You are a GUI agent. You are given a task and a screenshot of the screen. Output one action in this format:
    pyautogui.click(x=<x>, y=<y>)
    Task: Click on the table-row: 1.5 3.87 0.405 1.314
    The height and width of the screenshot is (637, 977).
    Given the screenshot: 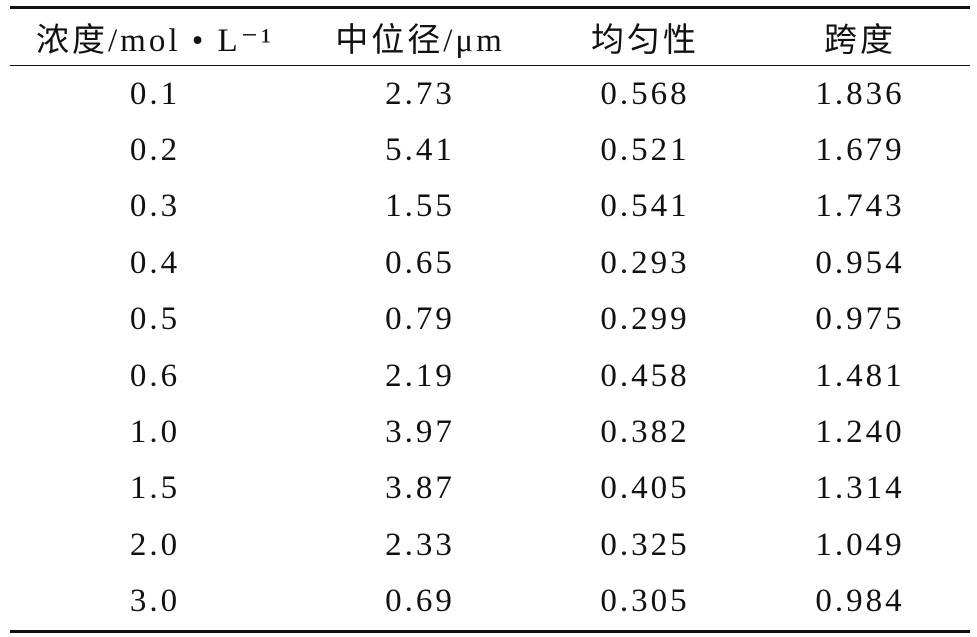 What is the action you would take?
    pyautogui.click(x=490, y=489)
    